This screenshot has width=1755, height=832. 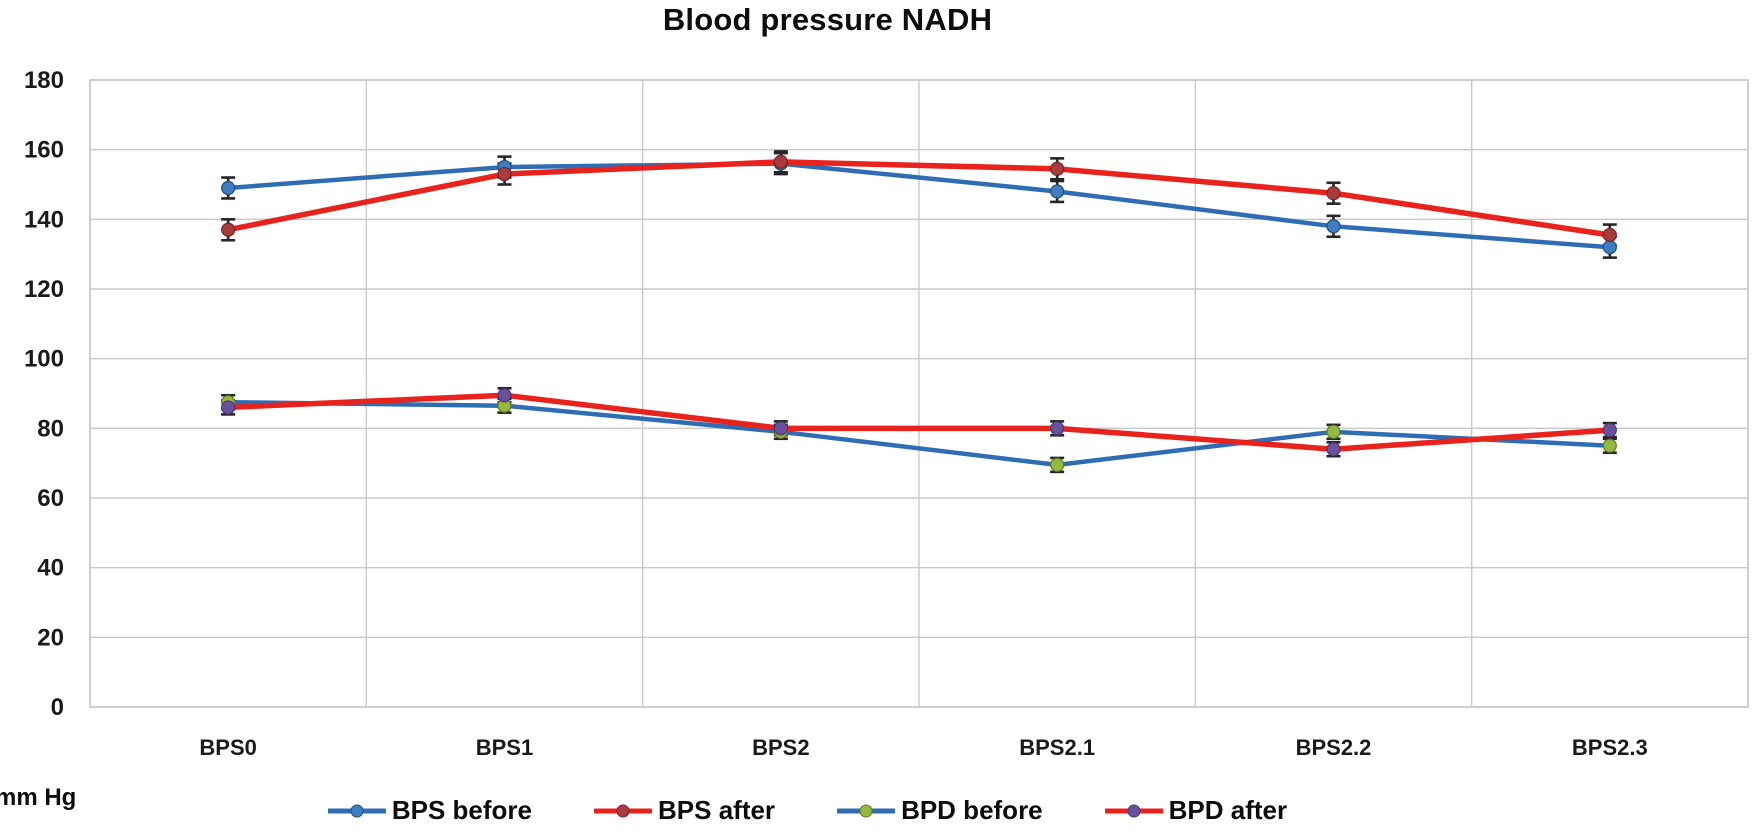 I want to click on x-tick-label: BPS2, so click(x=780, y=747).